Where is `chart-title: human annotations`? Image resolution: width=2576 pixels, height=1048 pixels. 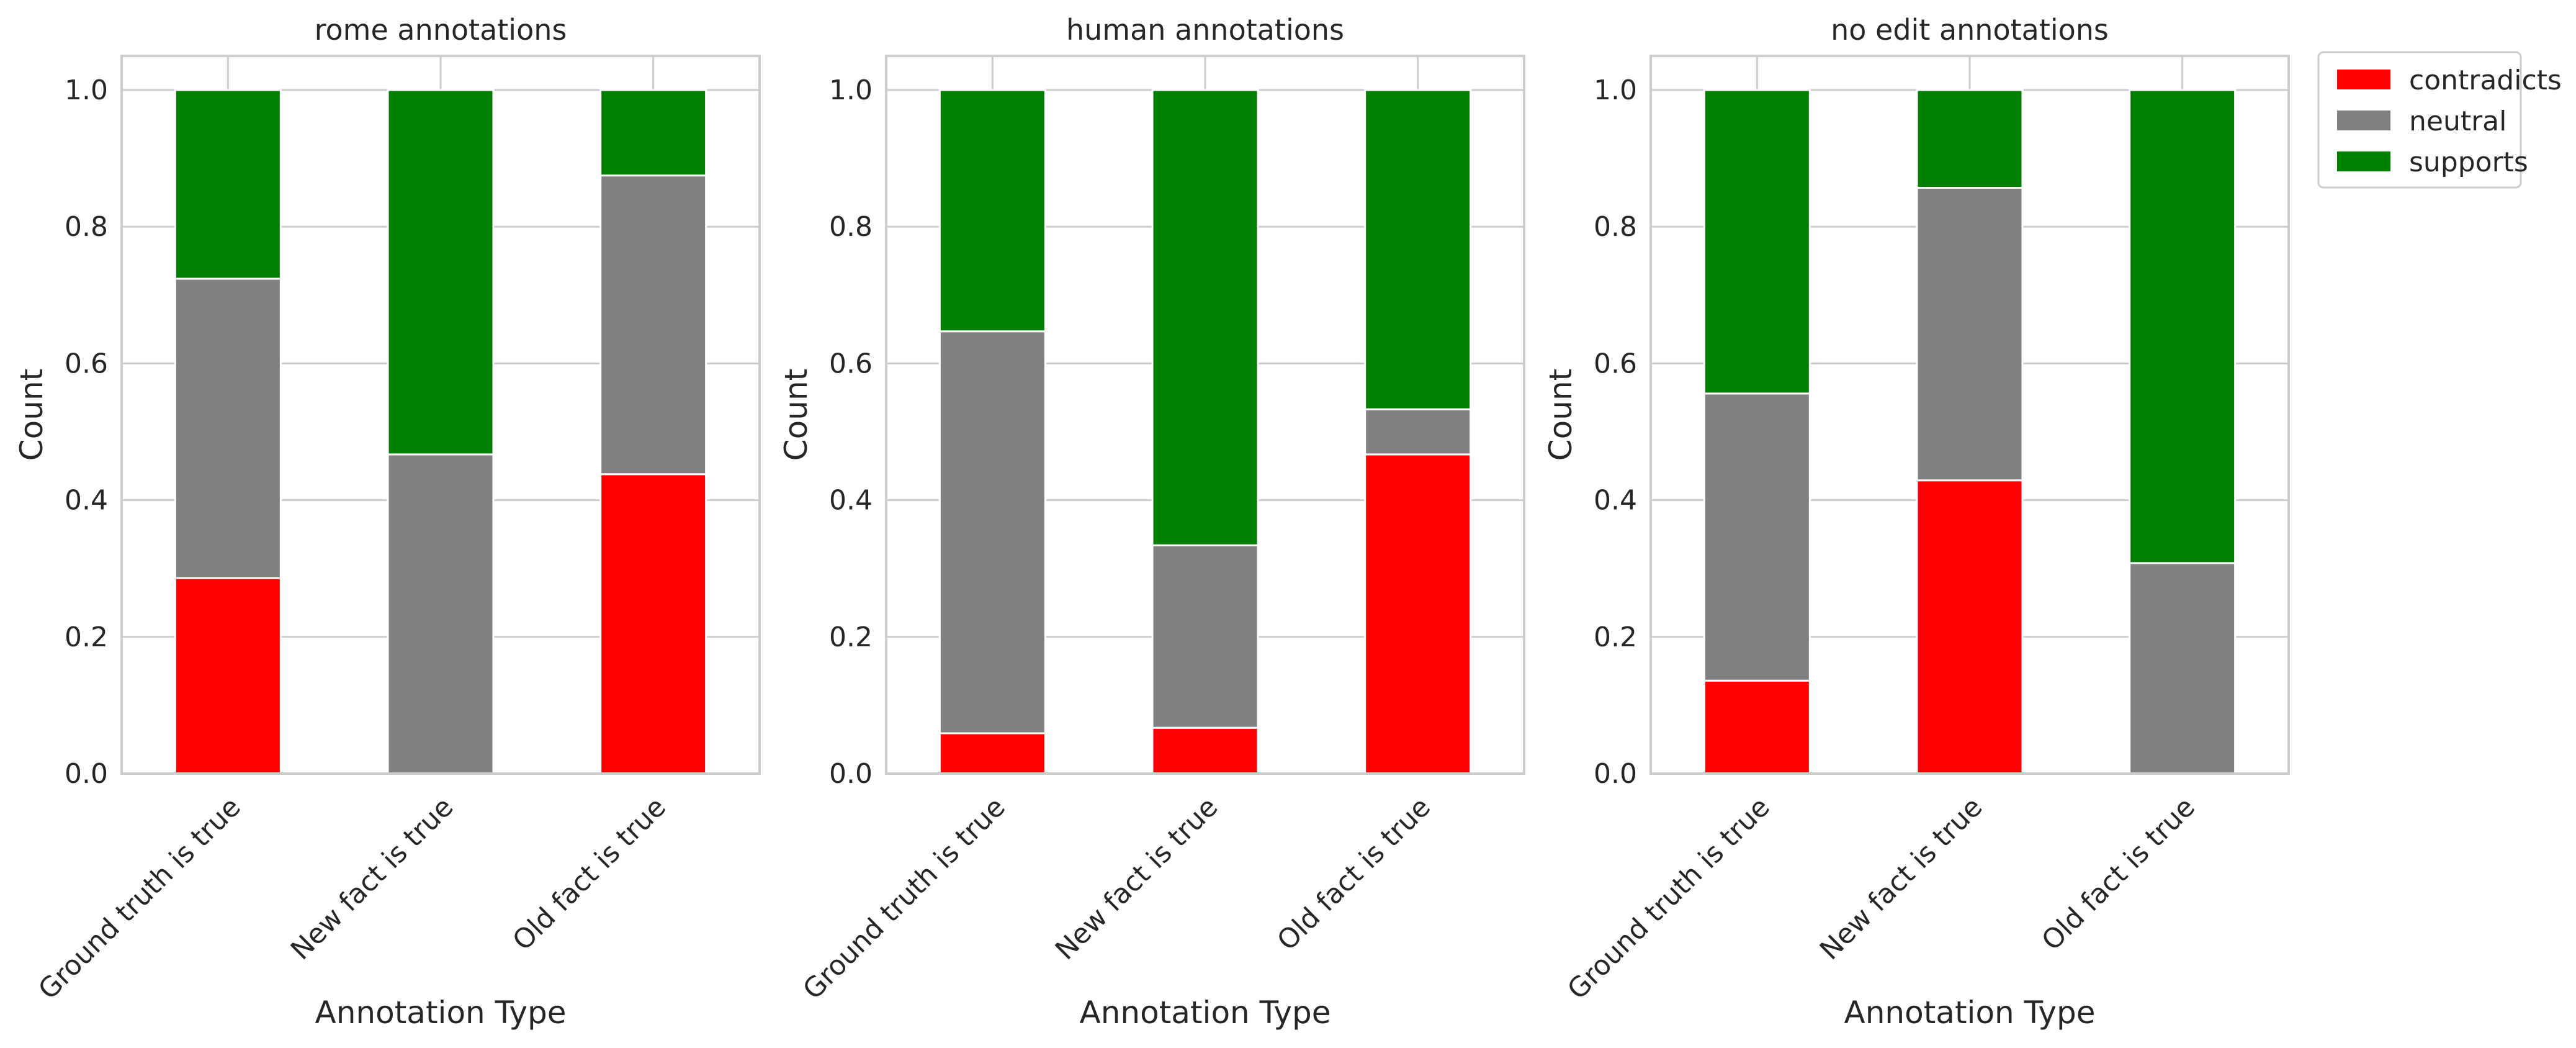 chart-title: human annotations is located at coordinates (1205, 30).